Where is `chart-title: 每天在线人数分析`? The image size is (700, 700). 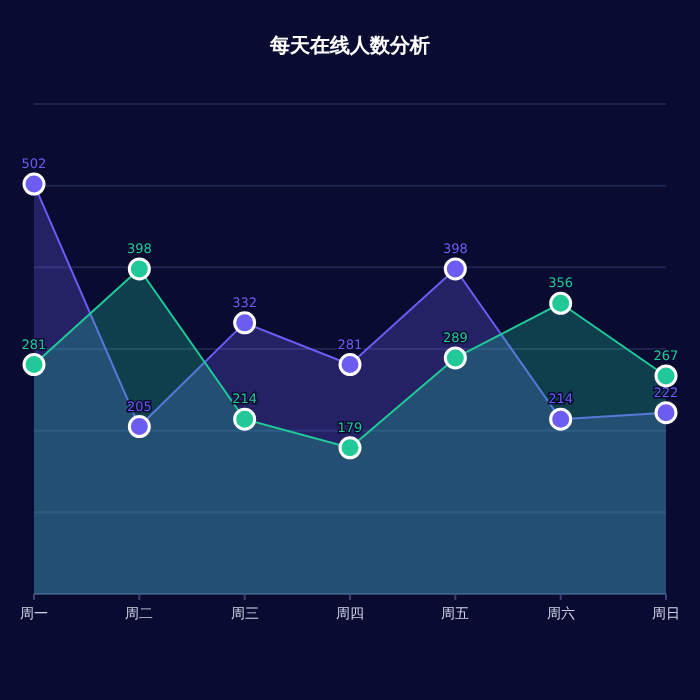
chart-title: 每天在线人数分析 is located at coordinates (349, 46).